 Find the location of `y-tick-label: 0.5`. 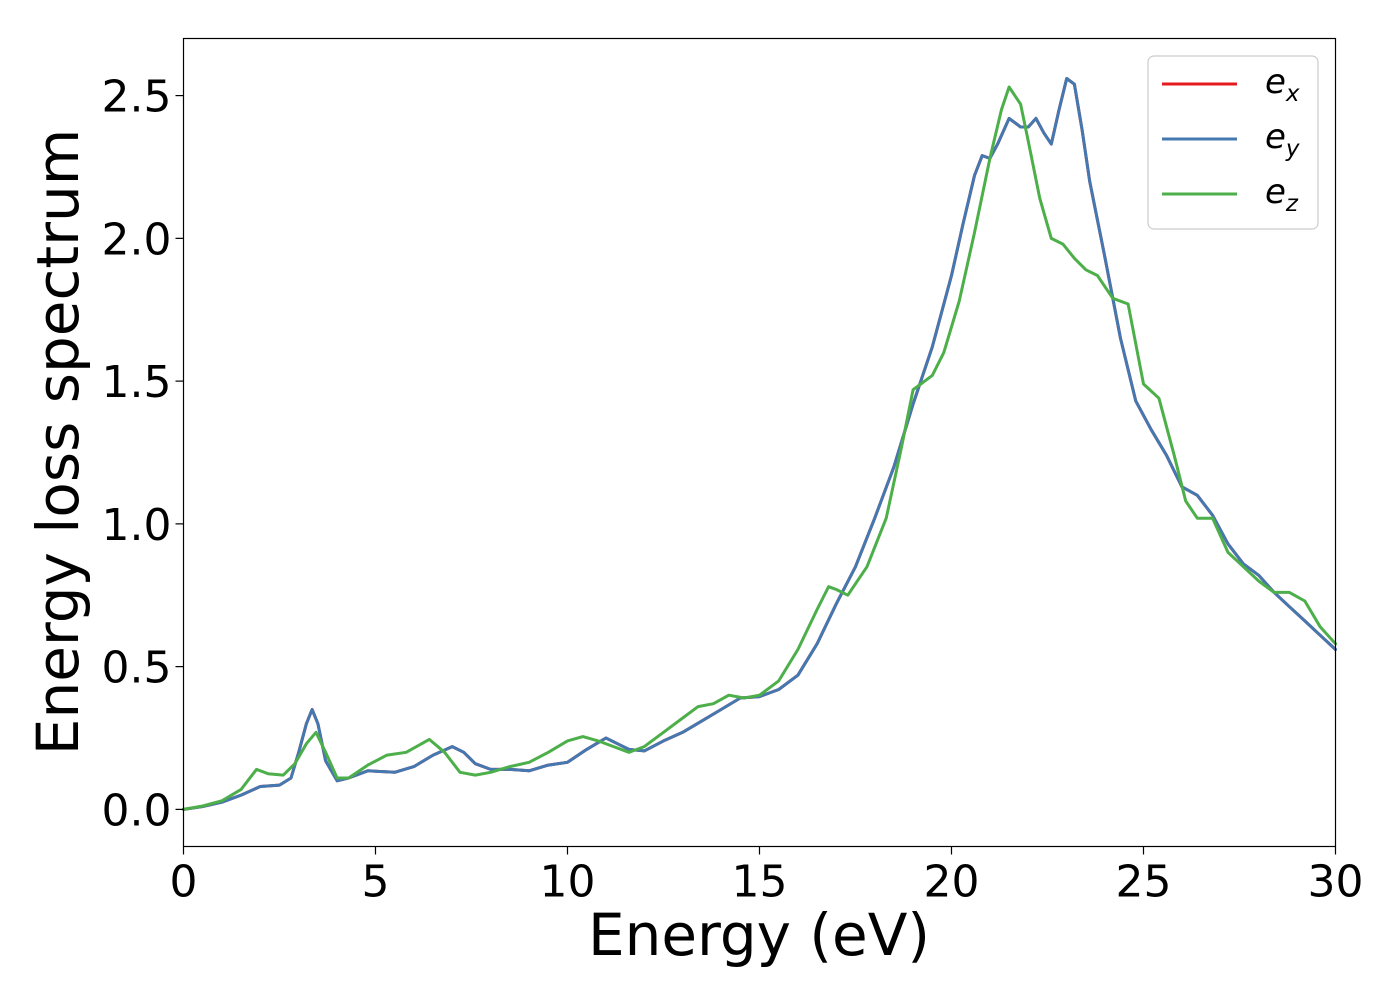

y-tick-label: 0.5 is located at coordinates (137, 668).